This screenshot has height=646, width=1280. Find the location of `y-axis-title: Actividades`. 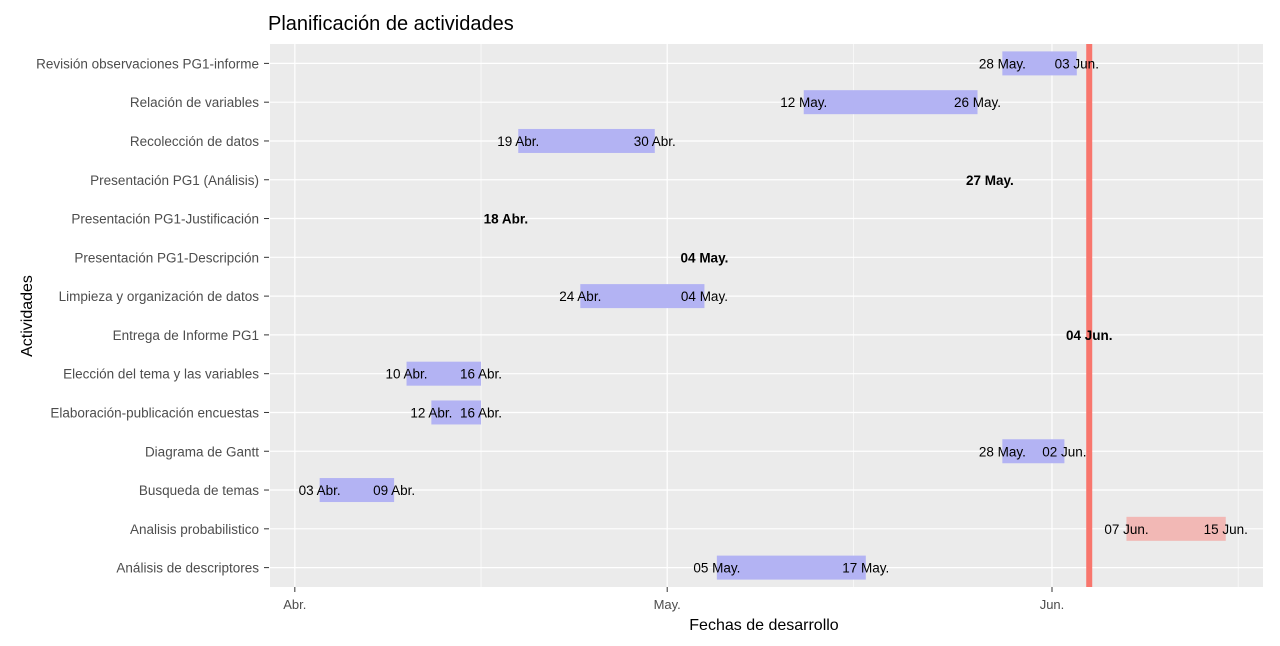

y-axis-title: Actividades is located at coordinates (27, 316).